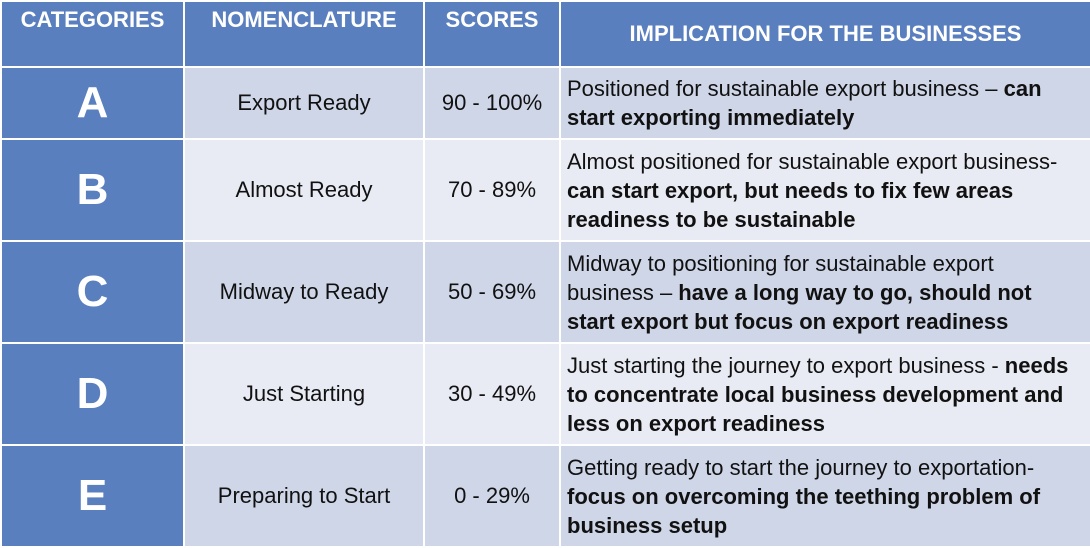 The image size is (1090, 548). Describe the element at coordinates (492, 103) in the screenshot. I see `score-cell: 90 - 100%` at that location.